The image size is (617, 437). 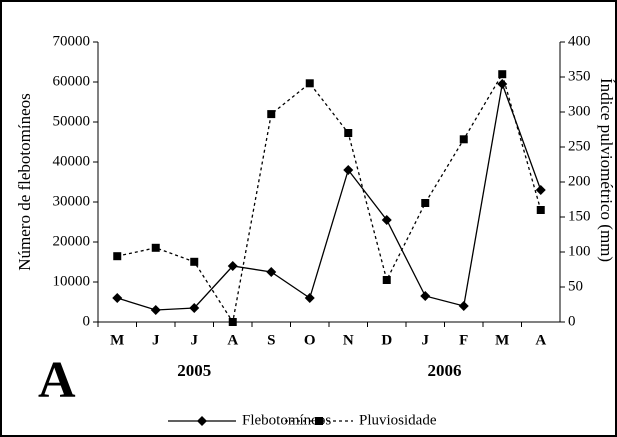 I want to click on y2-tick-label: 100, so click(x=579, y=251).